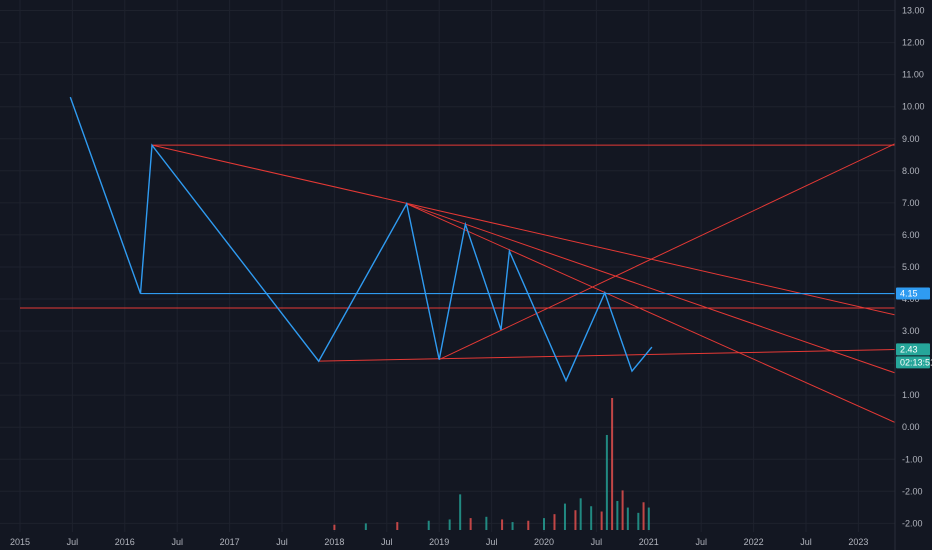 Image resolution: width=932 pixels, height=550 pixels. I want to click on price-badge-last-bg, so click(913, 349).